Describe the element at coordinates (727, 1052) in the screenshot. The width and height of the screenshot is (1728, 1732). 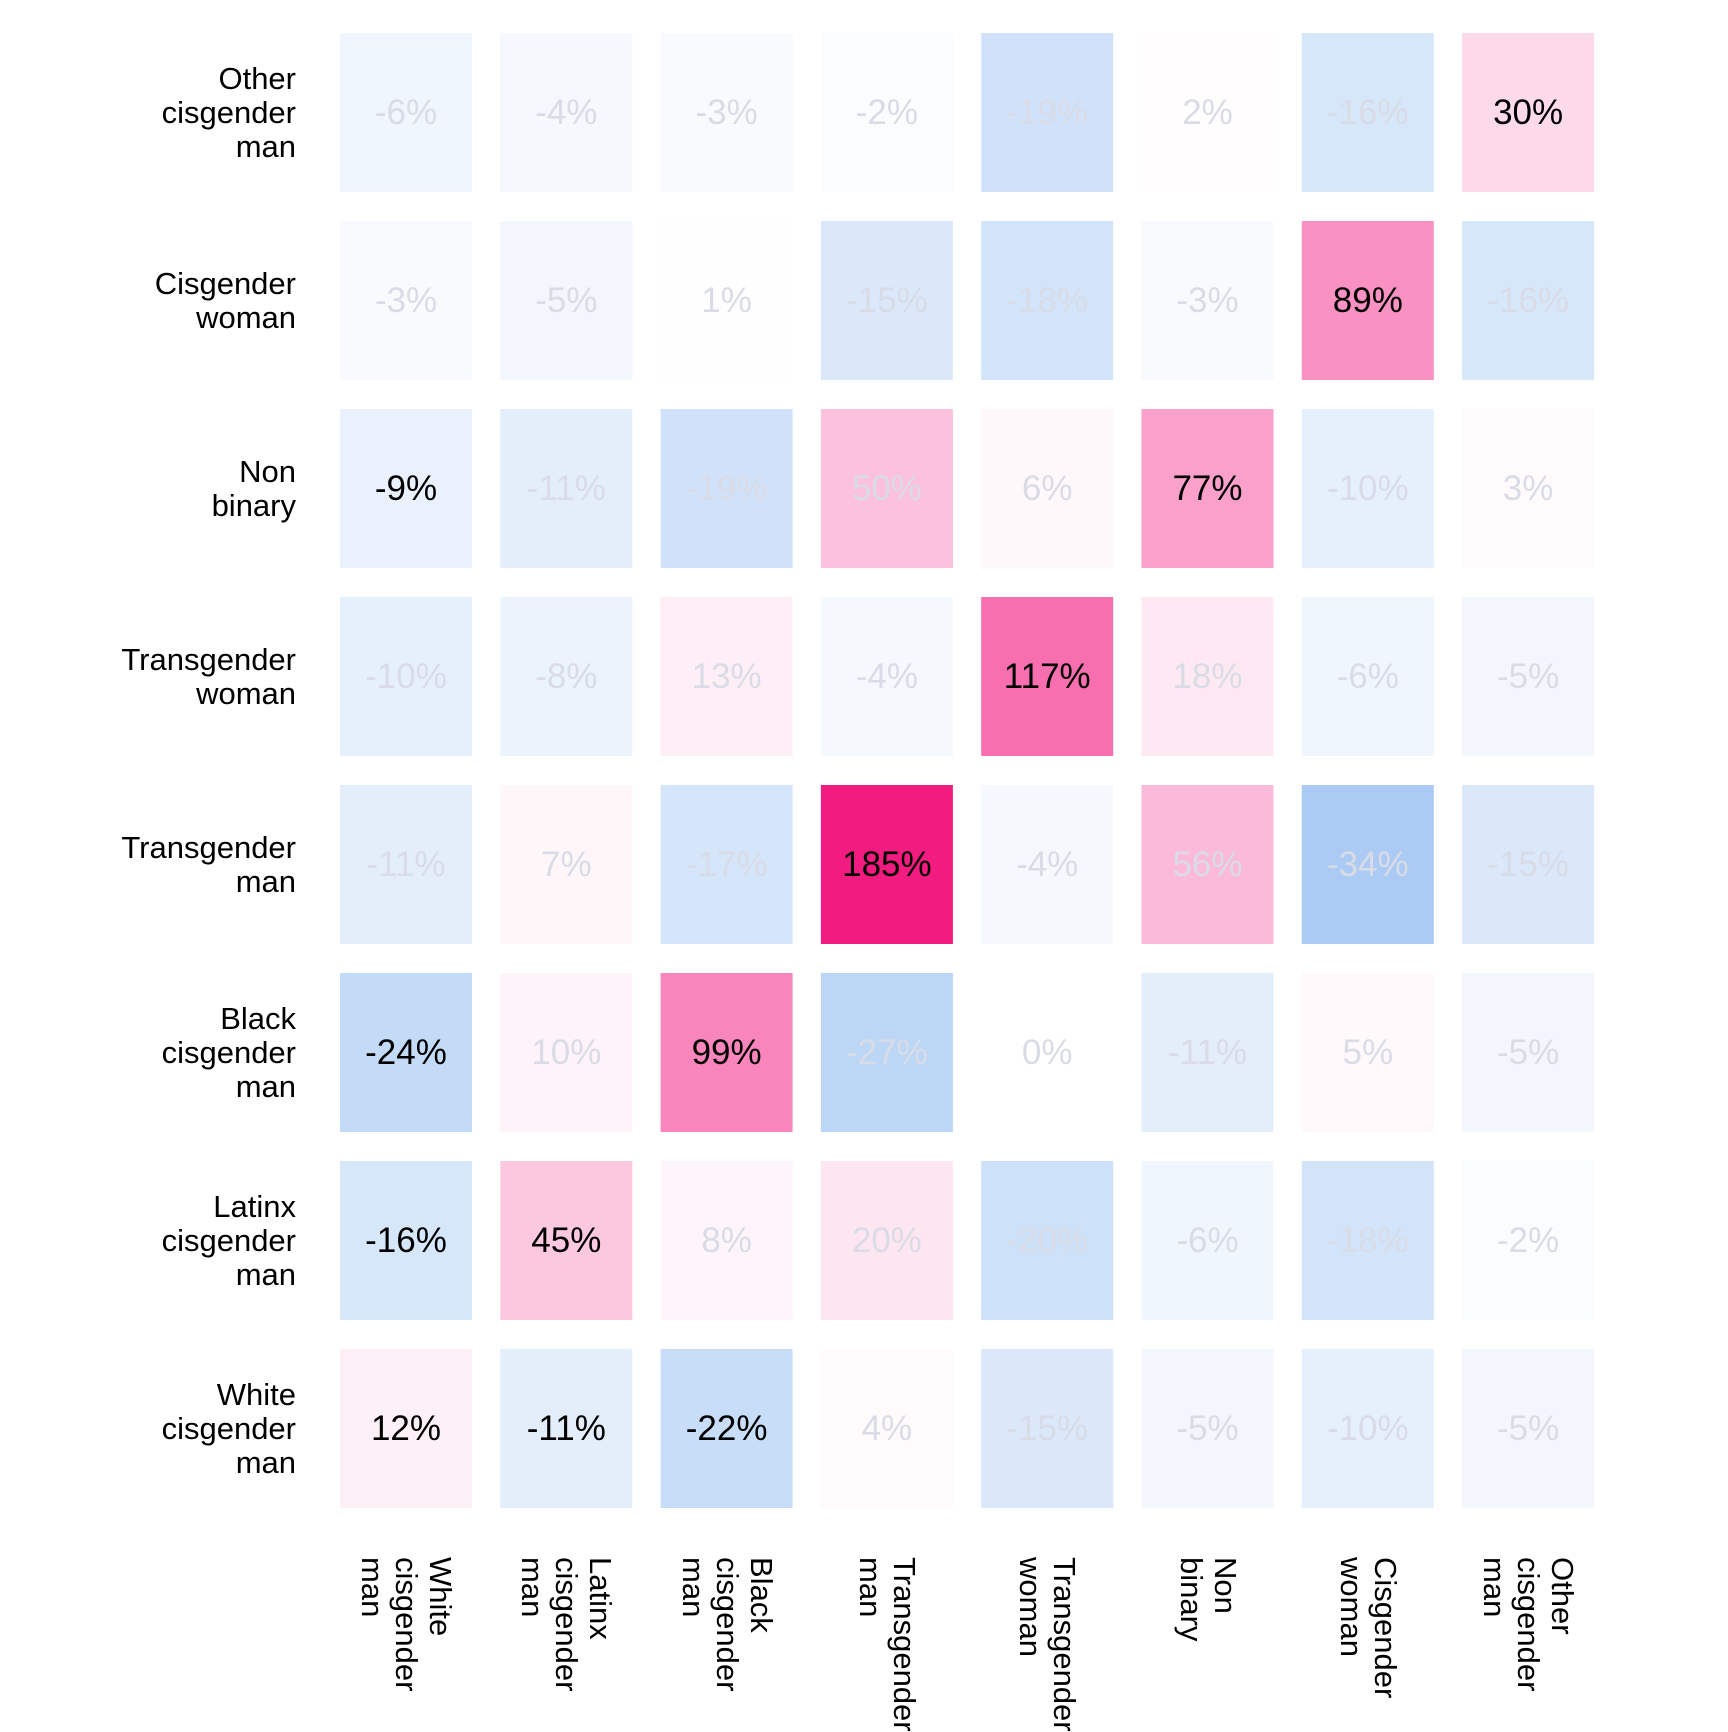
I see `cell-label: 99%` at that location.